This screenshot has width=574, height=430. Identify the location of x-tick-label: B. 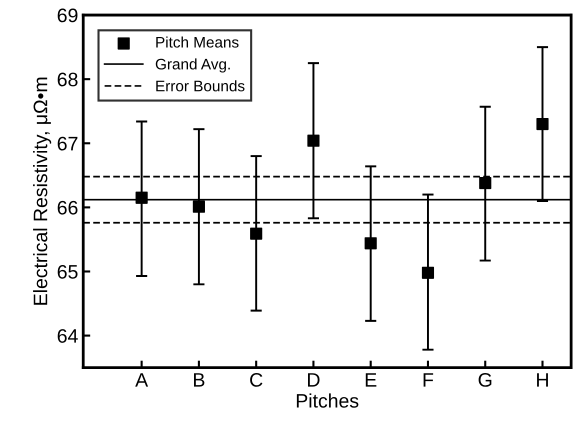
(199, 380).